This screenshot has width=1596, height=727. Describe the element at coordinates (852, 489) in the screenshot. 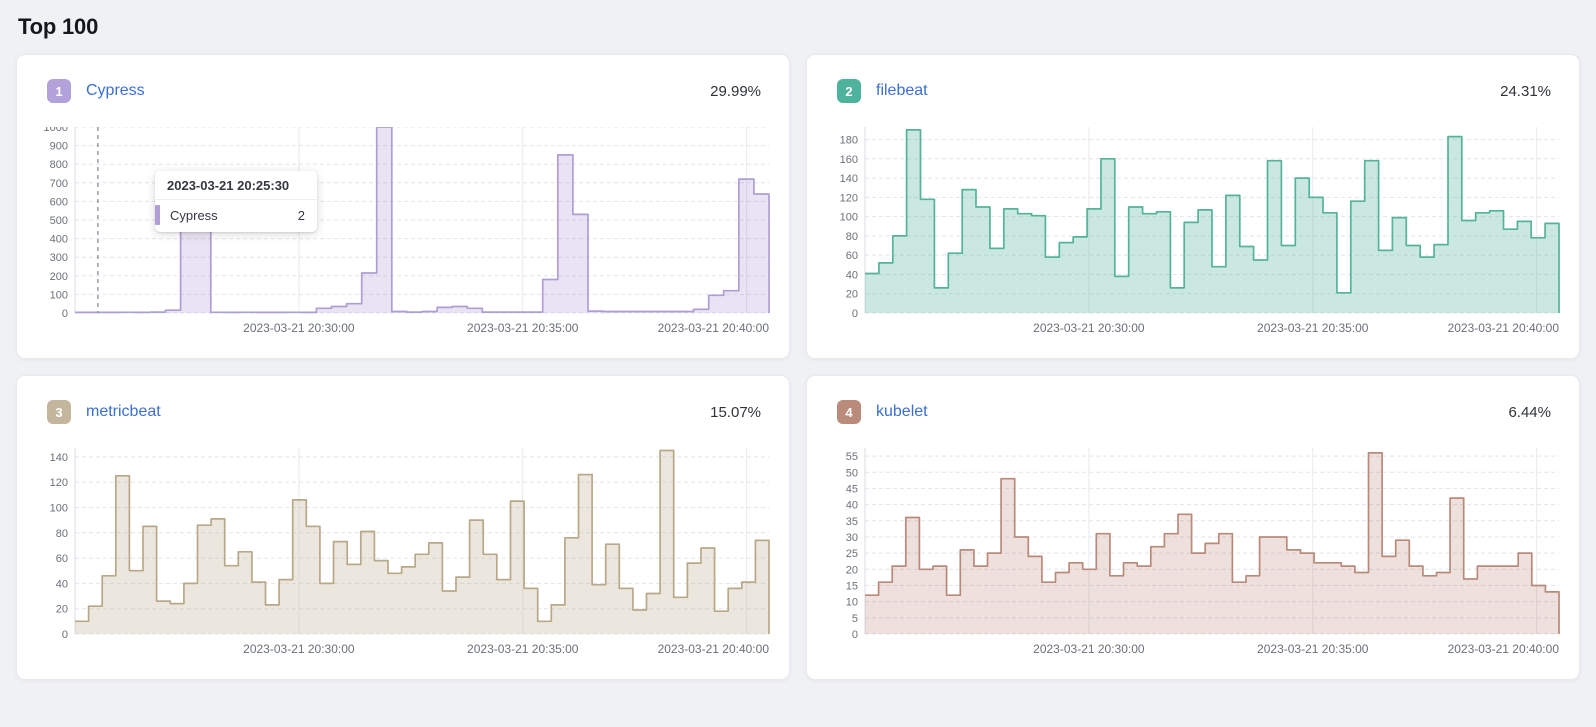

I see `y-axis-tick-label: 45` at that location.